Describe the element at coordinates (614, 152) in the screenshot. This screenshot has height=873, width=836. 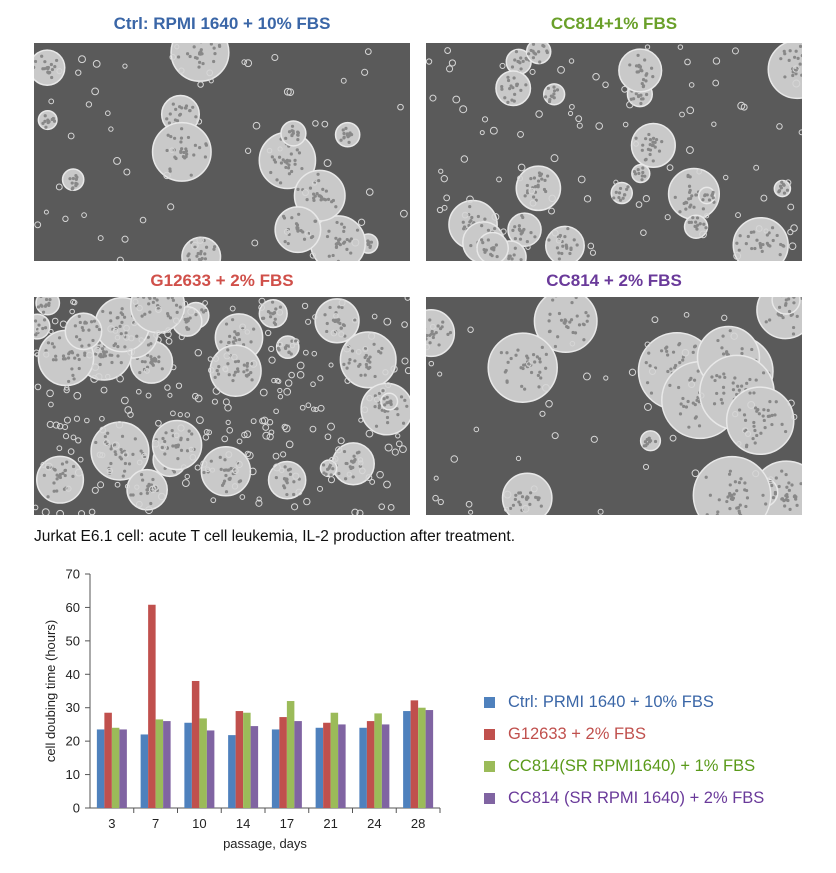
I see `micrograph-cc814-1pct` at that location.